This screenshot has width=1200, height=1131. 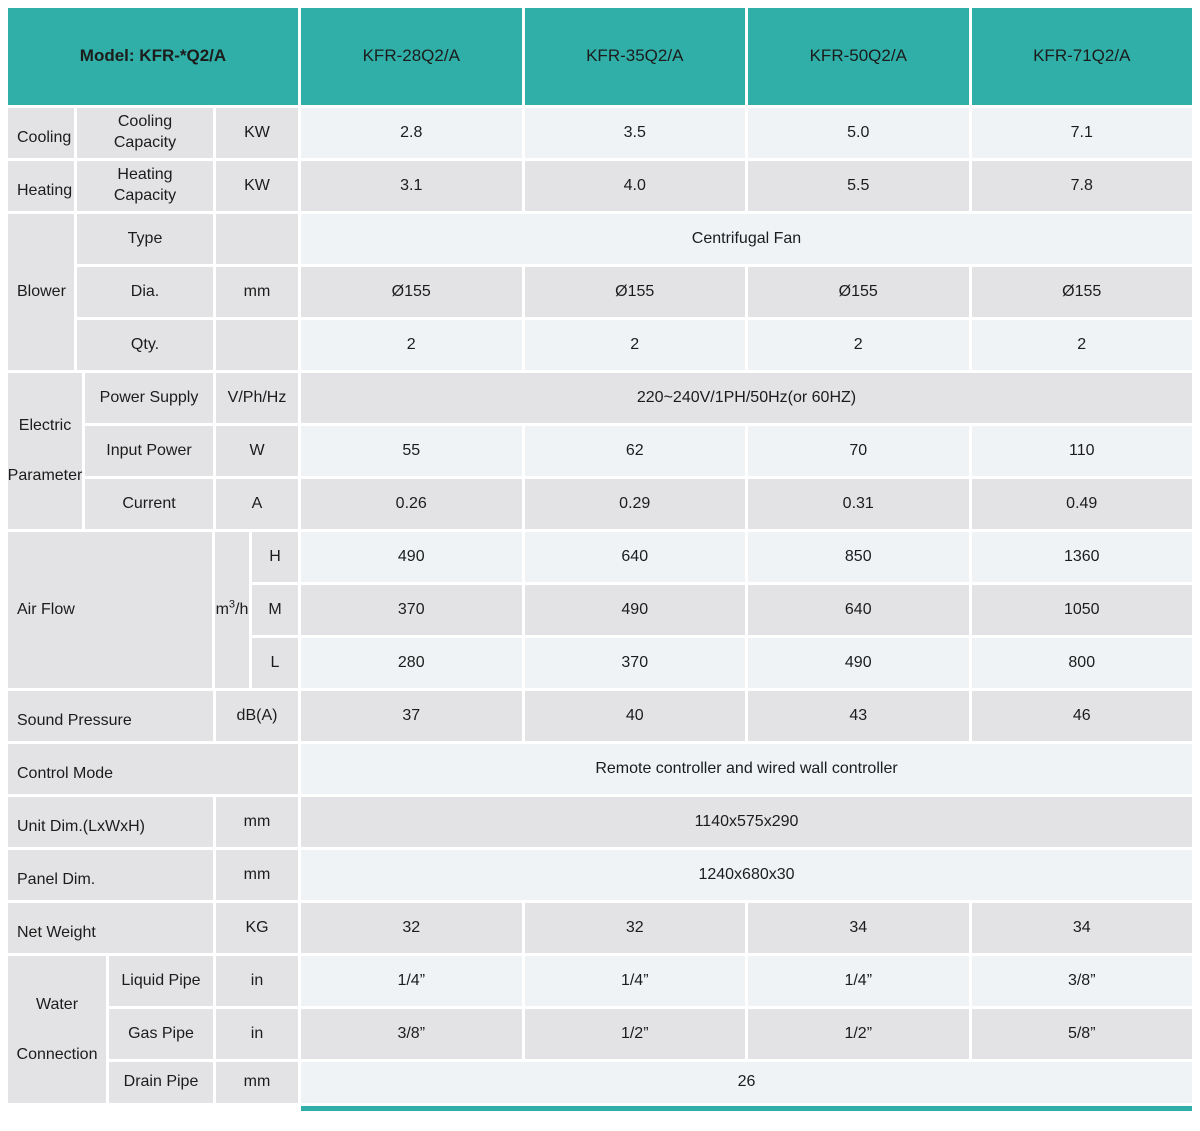 I want to click on row-label-heating-capacity: Heating Capacity, so click(x=145, y=186).